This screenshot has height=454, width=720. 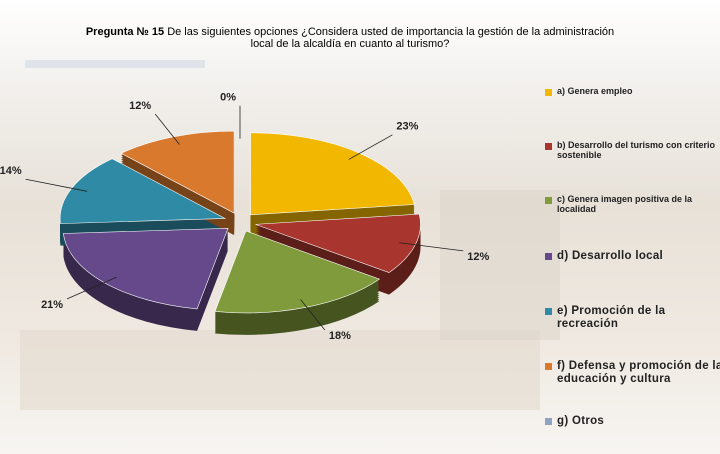 I want to click on data-label: 23%, so click(x=407, y=127).